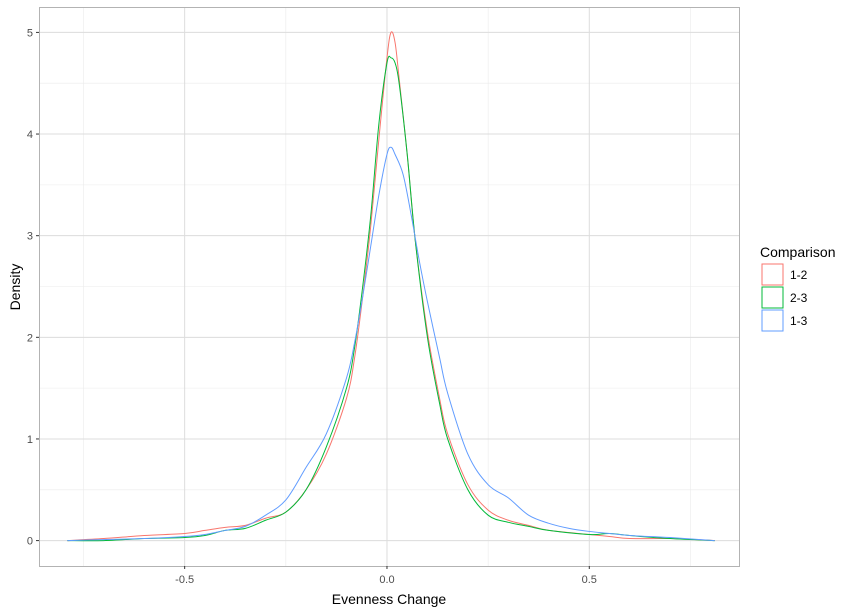 The height and width of the screenshot is (613, 854). I want to click on legend: Comparison 1-2 2-3 1-3, so click(797, 288).